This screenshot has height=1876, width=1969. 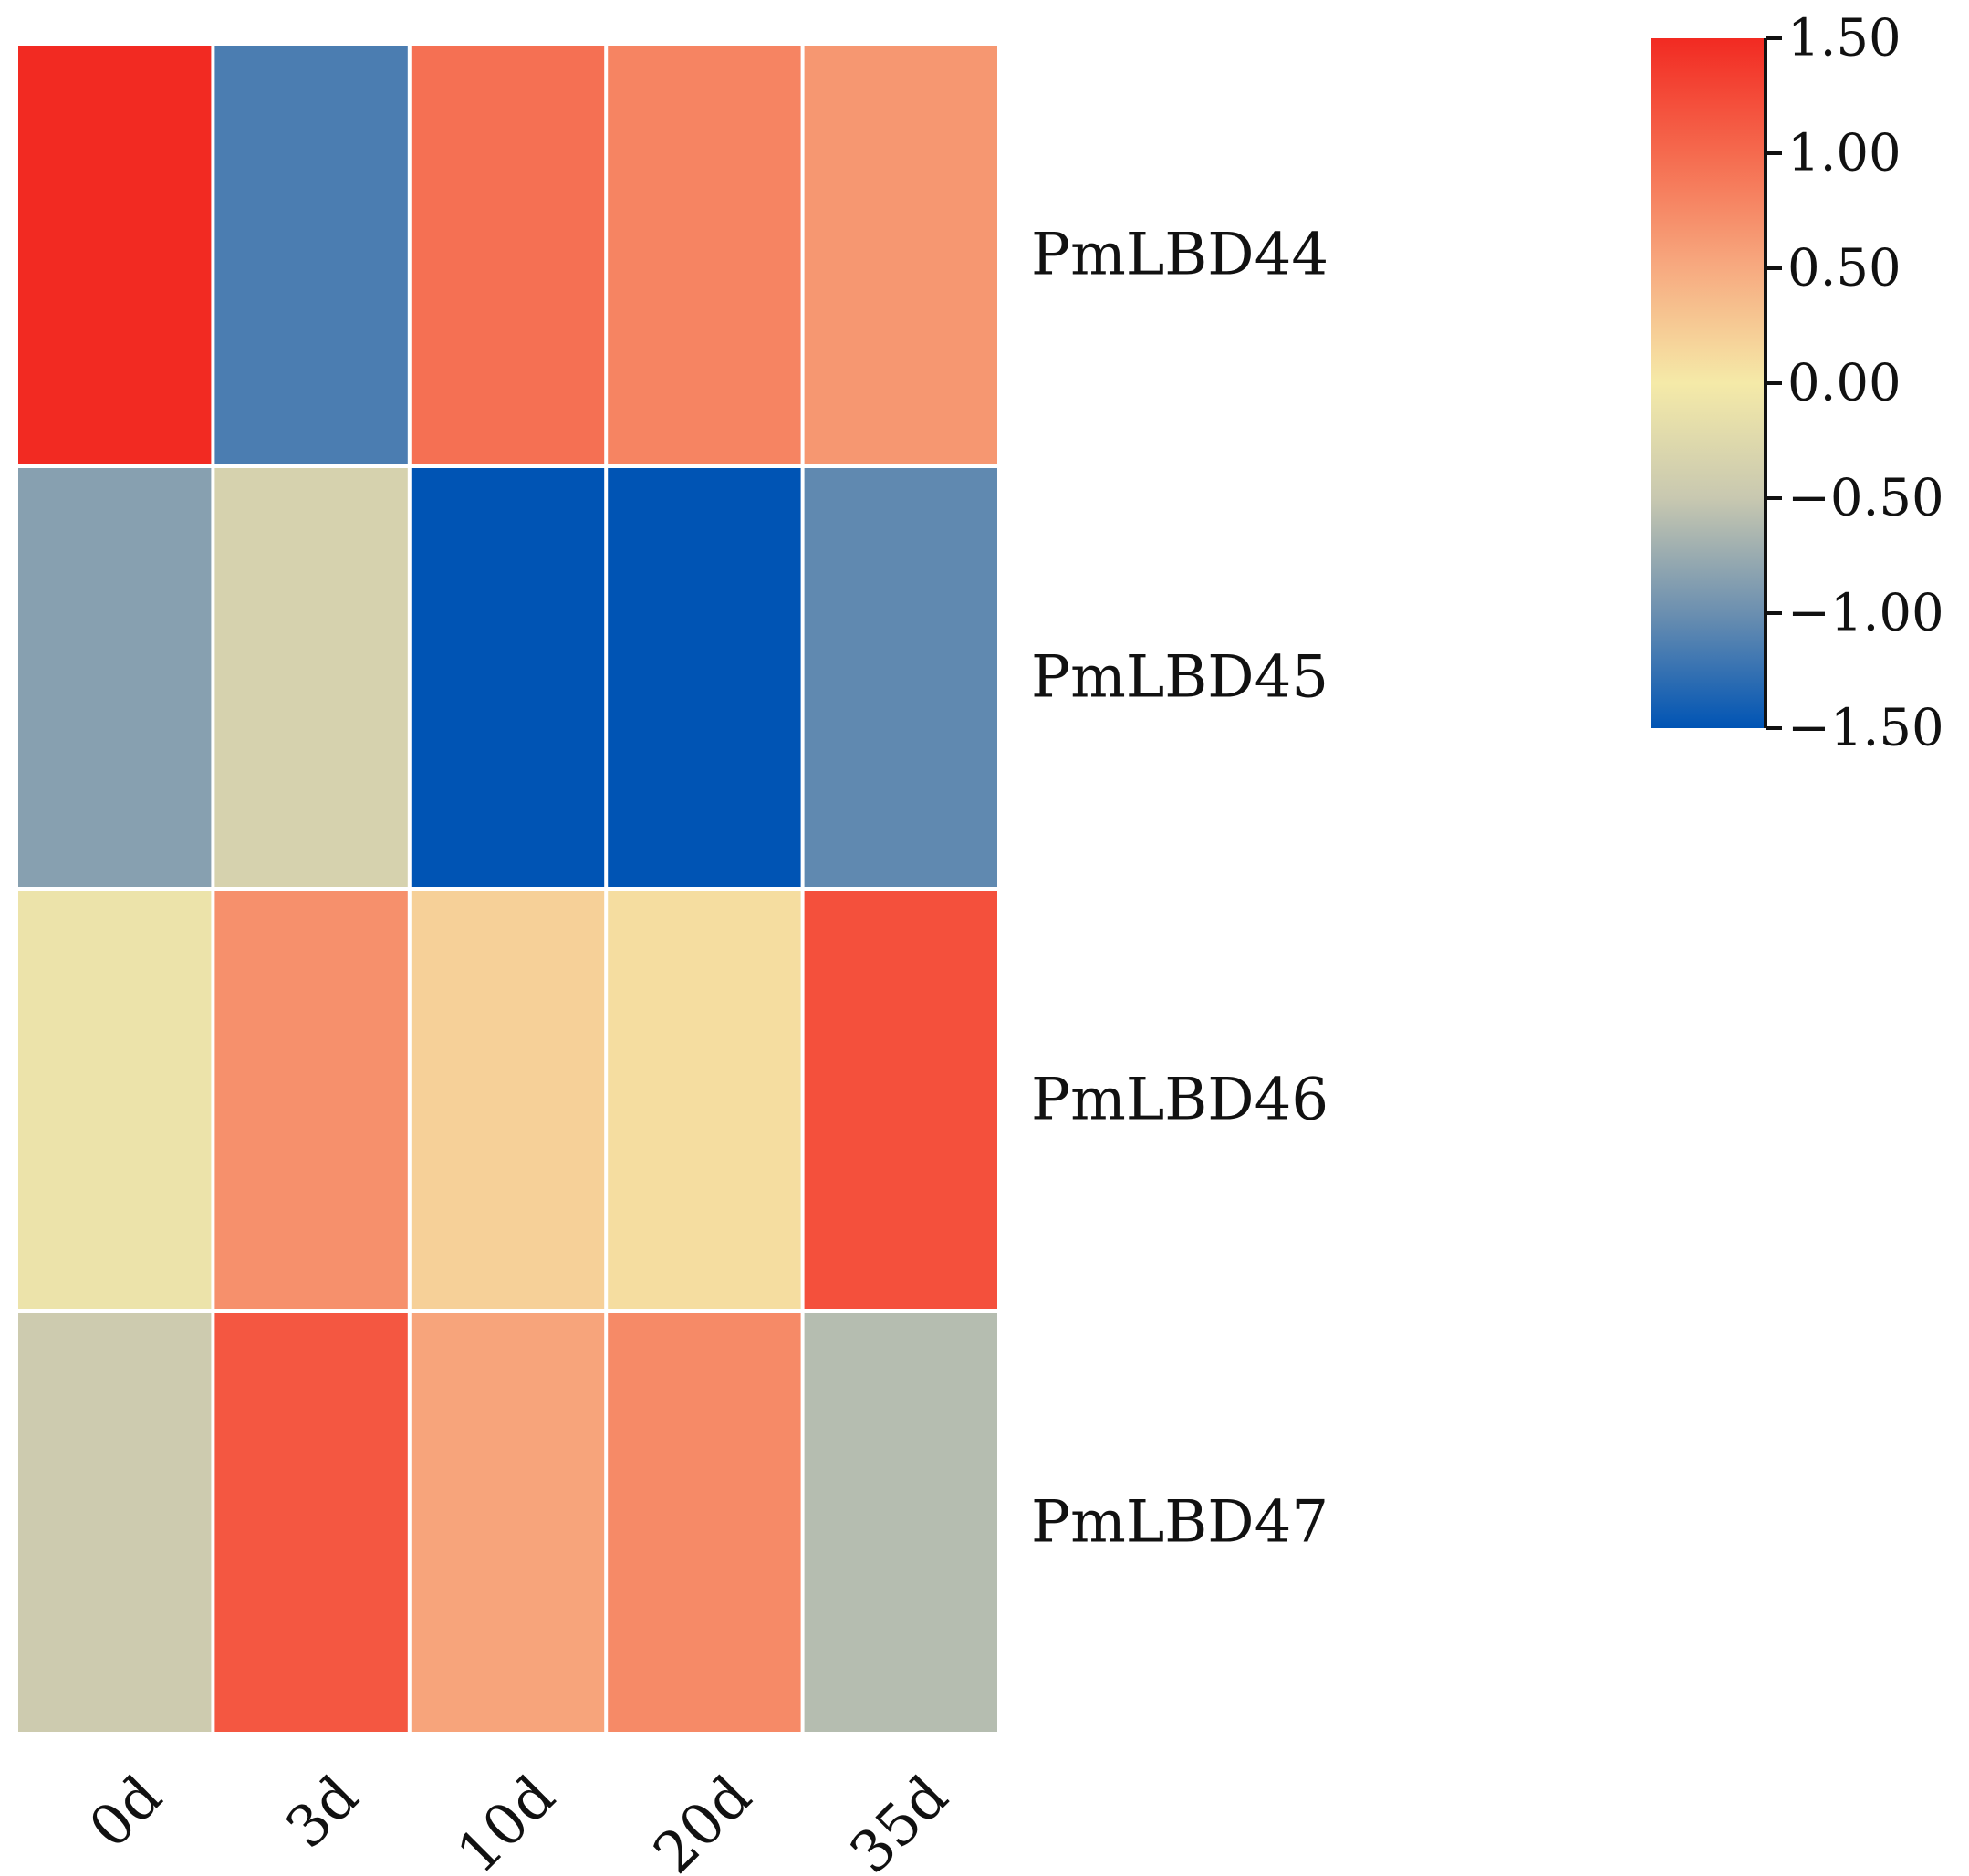 I want to click on heatmap-cell-PmLBD46-3d, so click(x=311, y=1100).